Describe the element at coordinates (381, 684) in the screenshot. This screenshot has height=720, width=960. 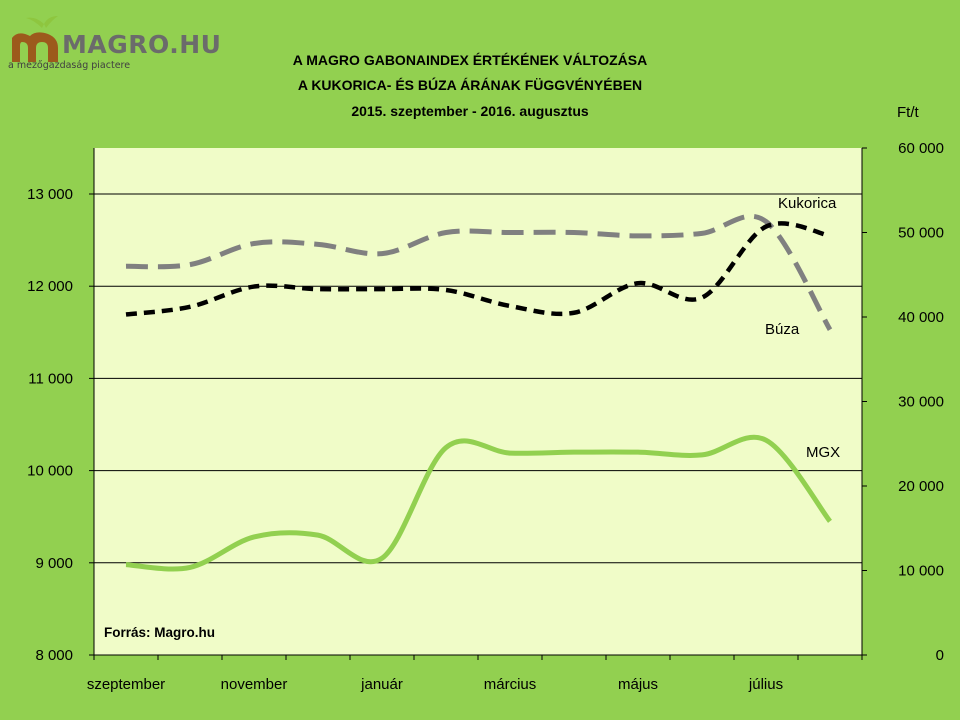
I see `x-tick-label: január` at that location.